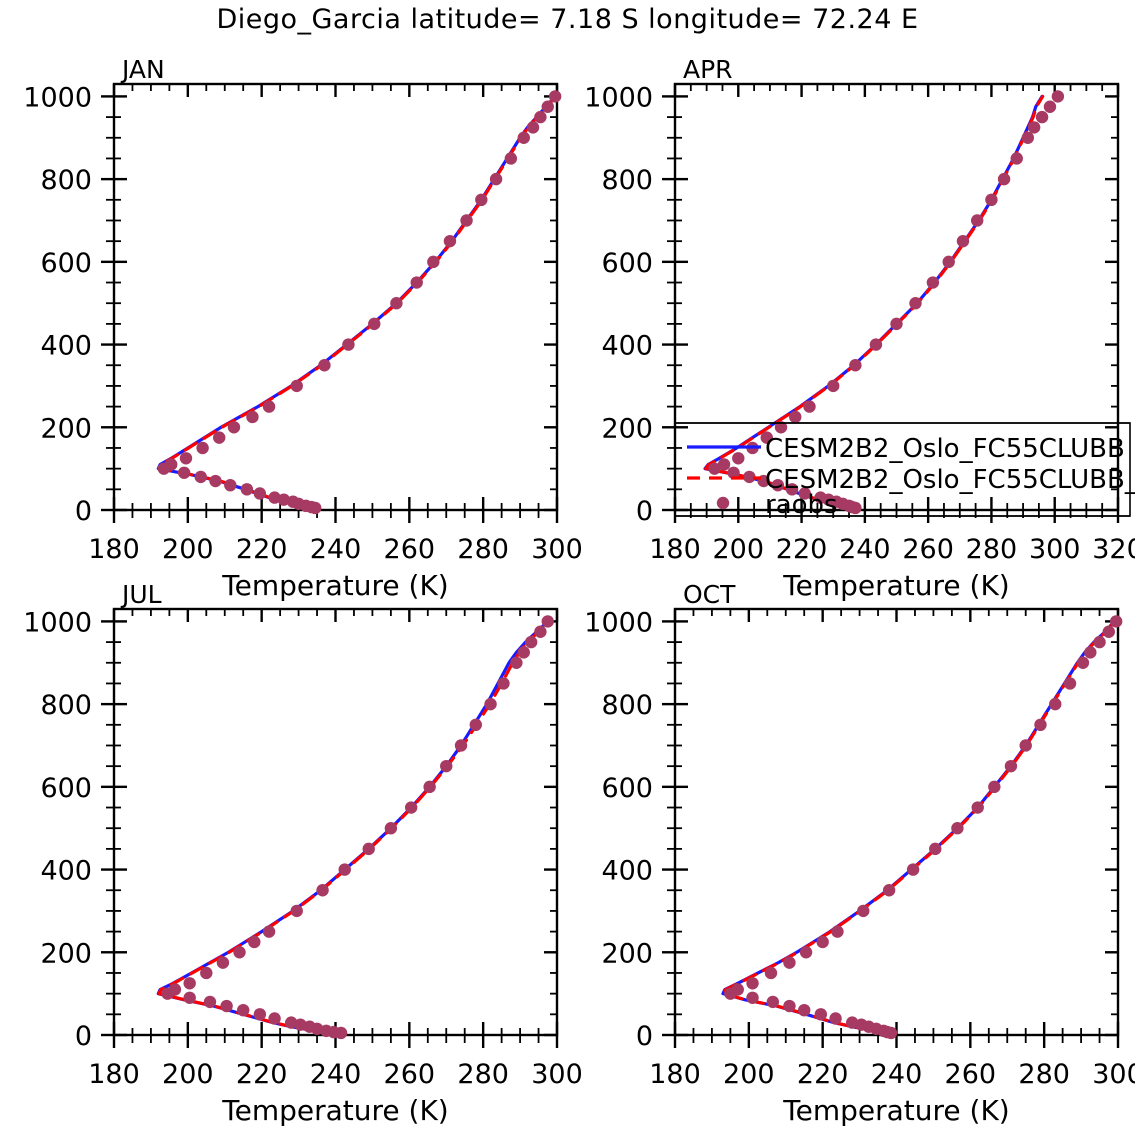 This screenshot has height=1135, width=1135. Describe the element at coordinates (334, 585) in the screenshot. I see `x-axis-label: Temperature (K)` at that location.